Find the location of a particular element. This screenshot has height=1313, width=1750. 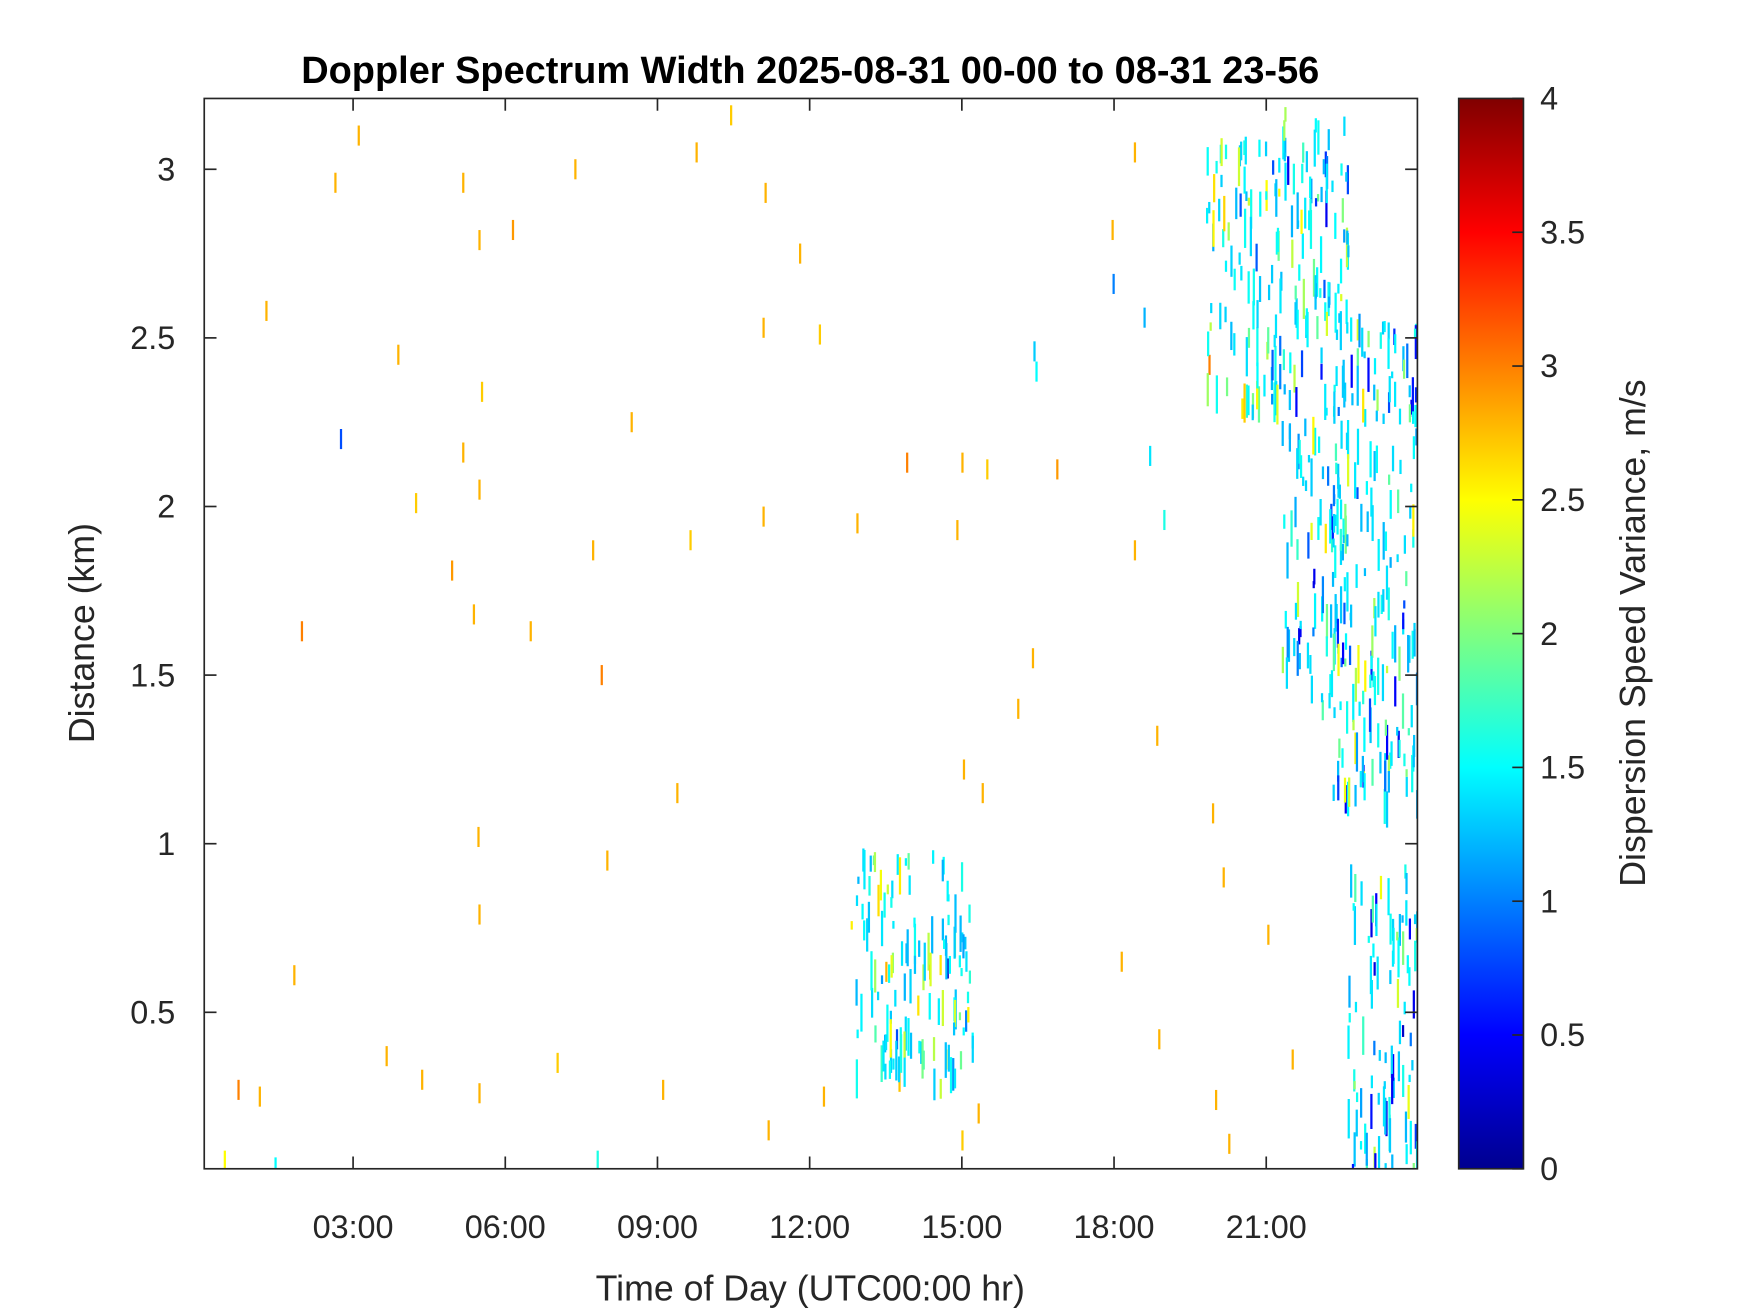

y-tick-label: 0.5 is located at coordinates (152, 1012).